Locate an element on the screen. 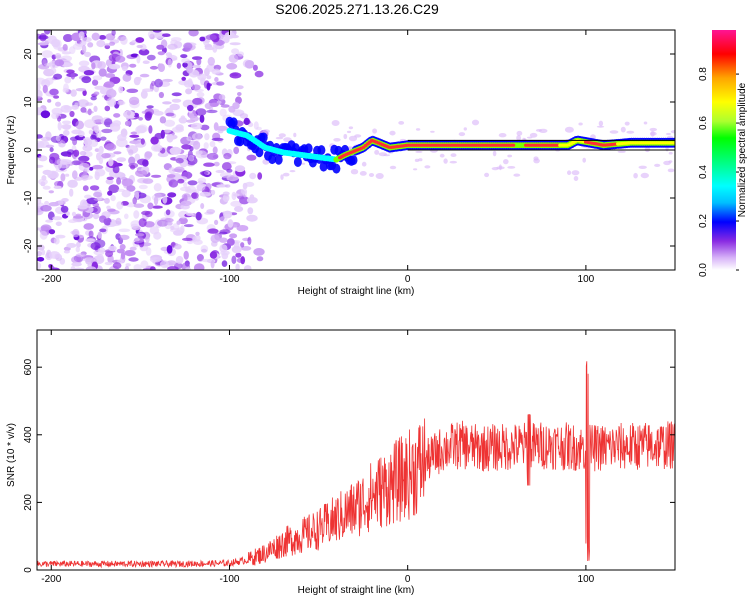 This screenshot has width=750, height=600. y-tick-label: 400 is located at coordinates (28, 434).